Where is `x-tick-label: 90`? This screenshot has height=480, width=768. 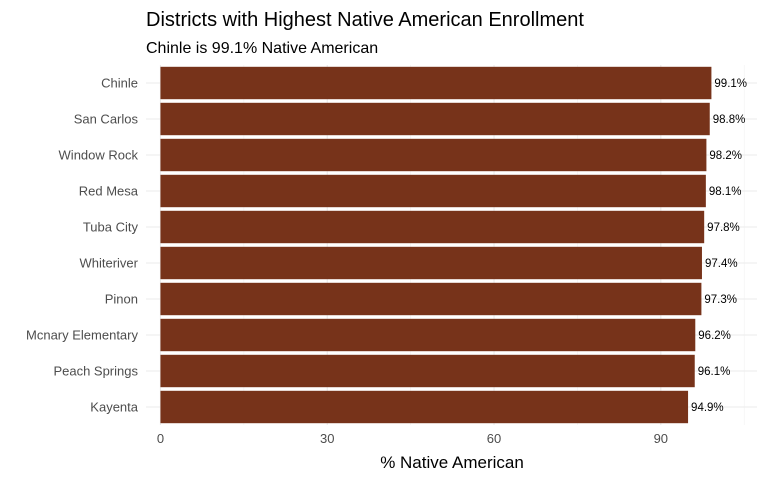 x-tick-label: 90 is located at coordinates (661, 438).